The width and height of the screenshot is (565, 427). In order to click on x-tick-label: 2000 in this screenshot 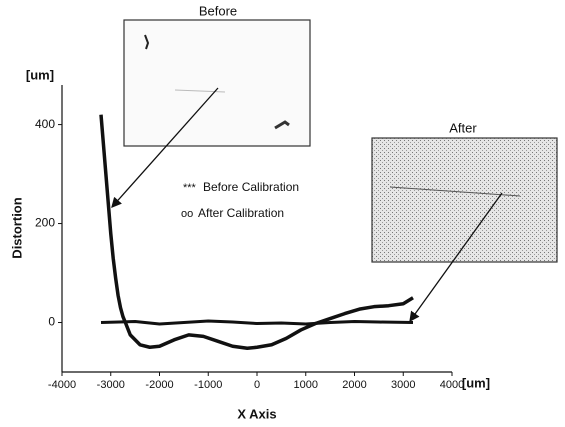, I will do `click(354, 385)`.